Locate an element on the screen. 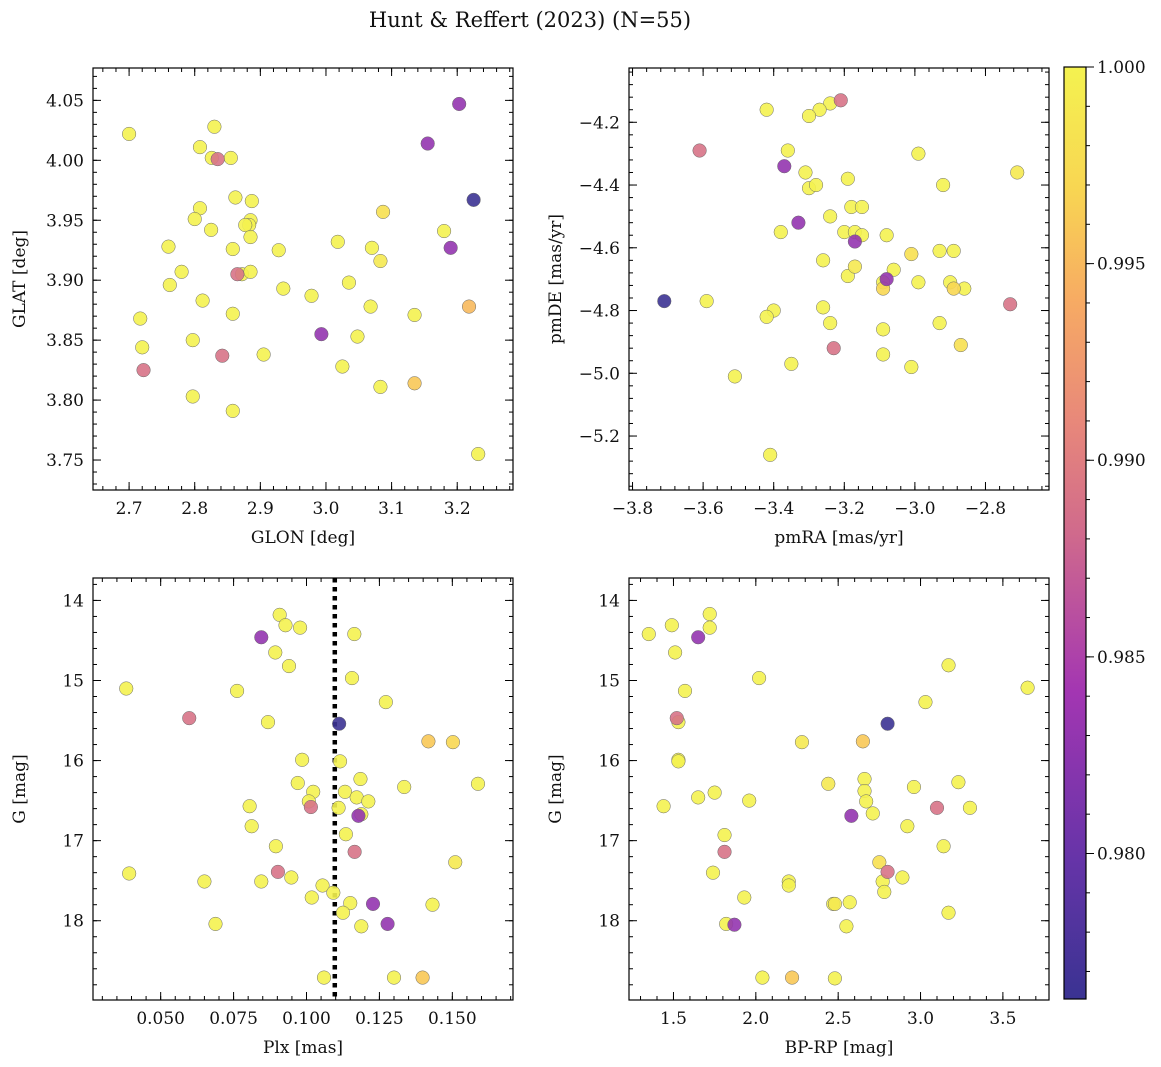 The width and height of the screenshot is (1161, 1067). x-tick-label: 2.8 is located at coordinates (194, 509).